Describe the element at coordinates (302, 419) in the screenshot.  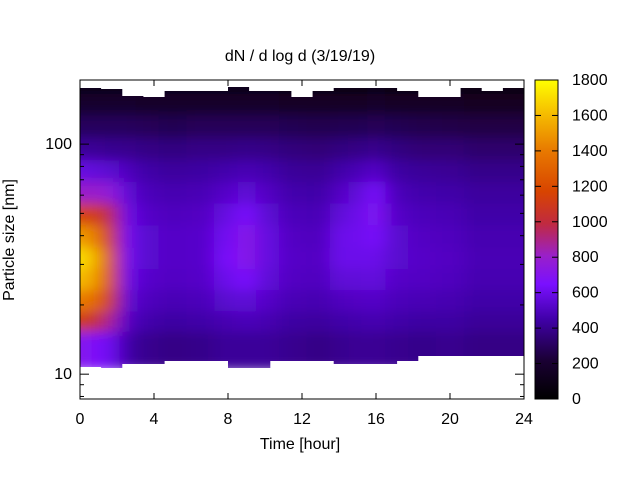
I see `x-tick-label: 12` at that location.